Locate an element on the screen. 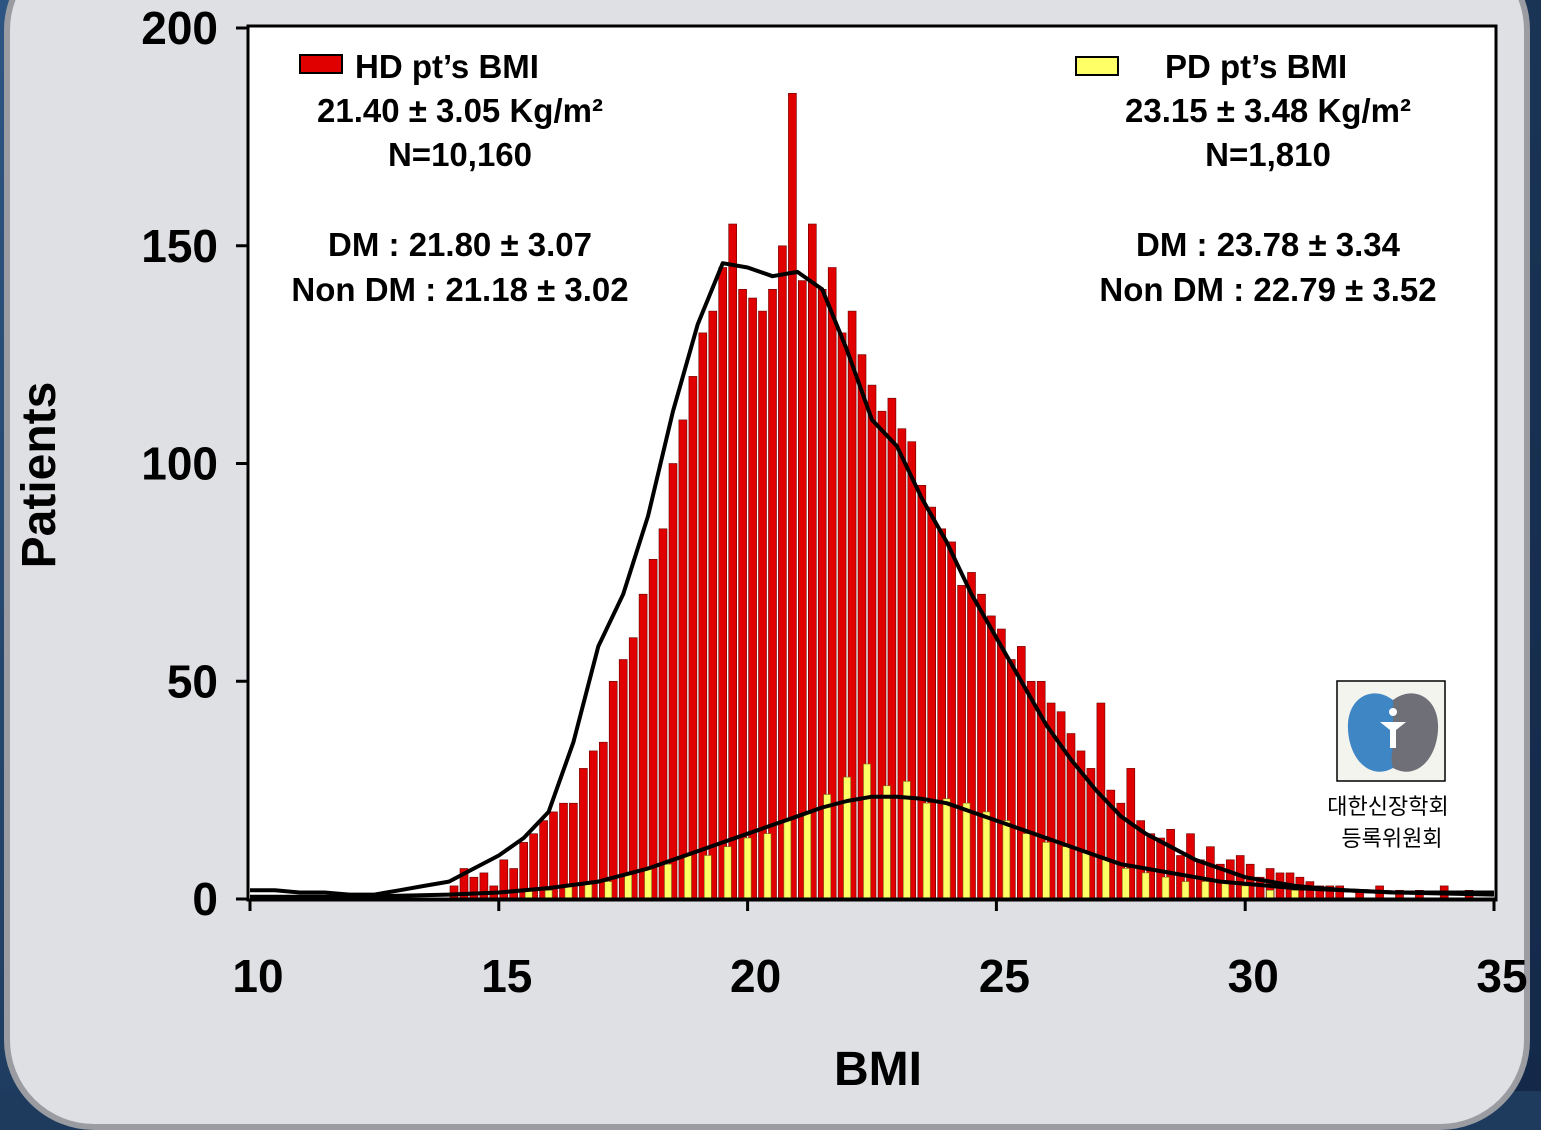 The width and height of the screenshot is (1541, 1130). hd-mean-text: 21.40 ± 3.05 Kg/m² is located at coordinates (460, 110).